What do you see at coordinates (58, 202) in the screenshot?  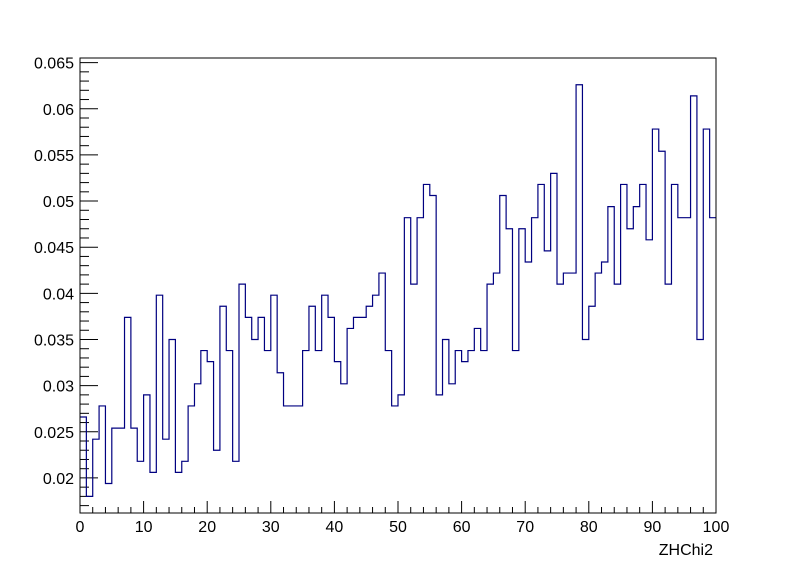 I see `y-tick-label: 0.05` at bounding box center [58, 202].